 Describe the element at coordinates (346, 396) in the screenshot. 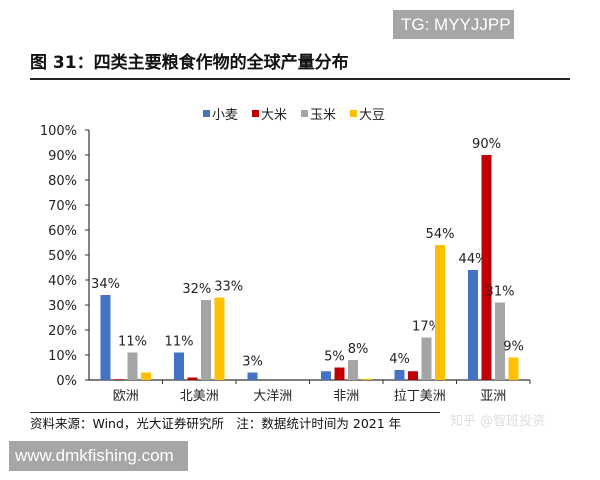

I see `x-tick-label: 非洲` at that location.